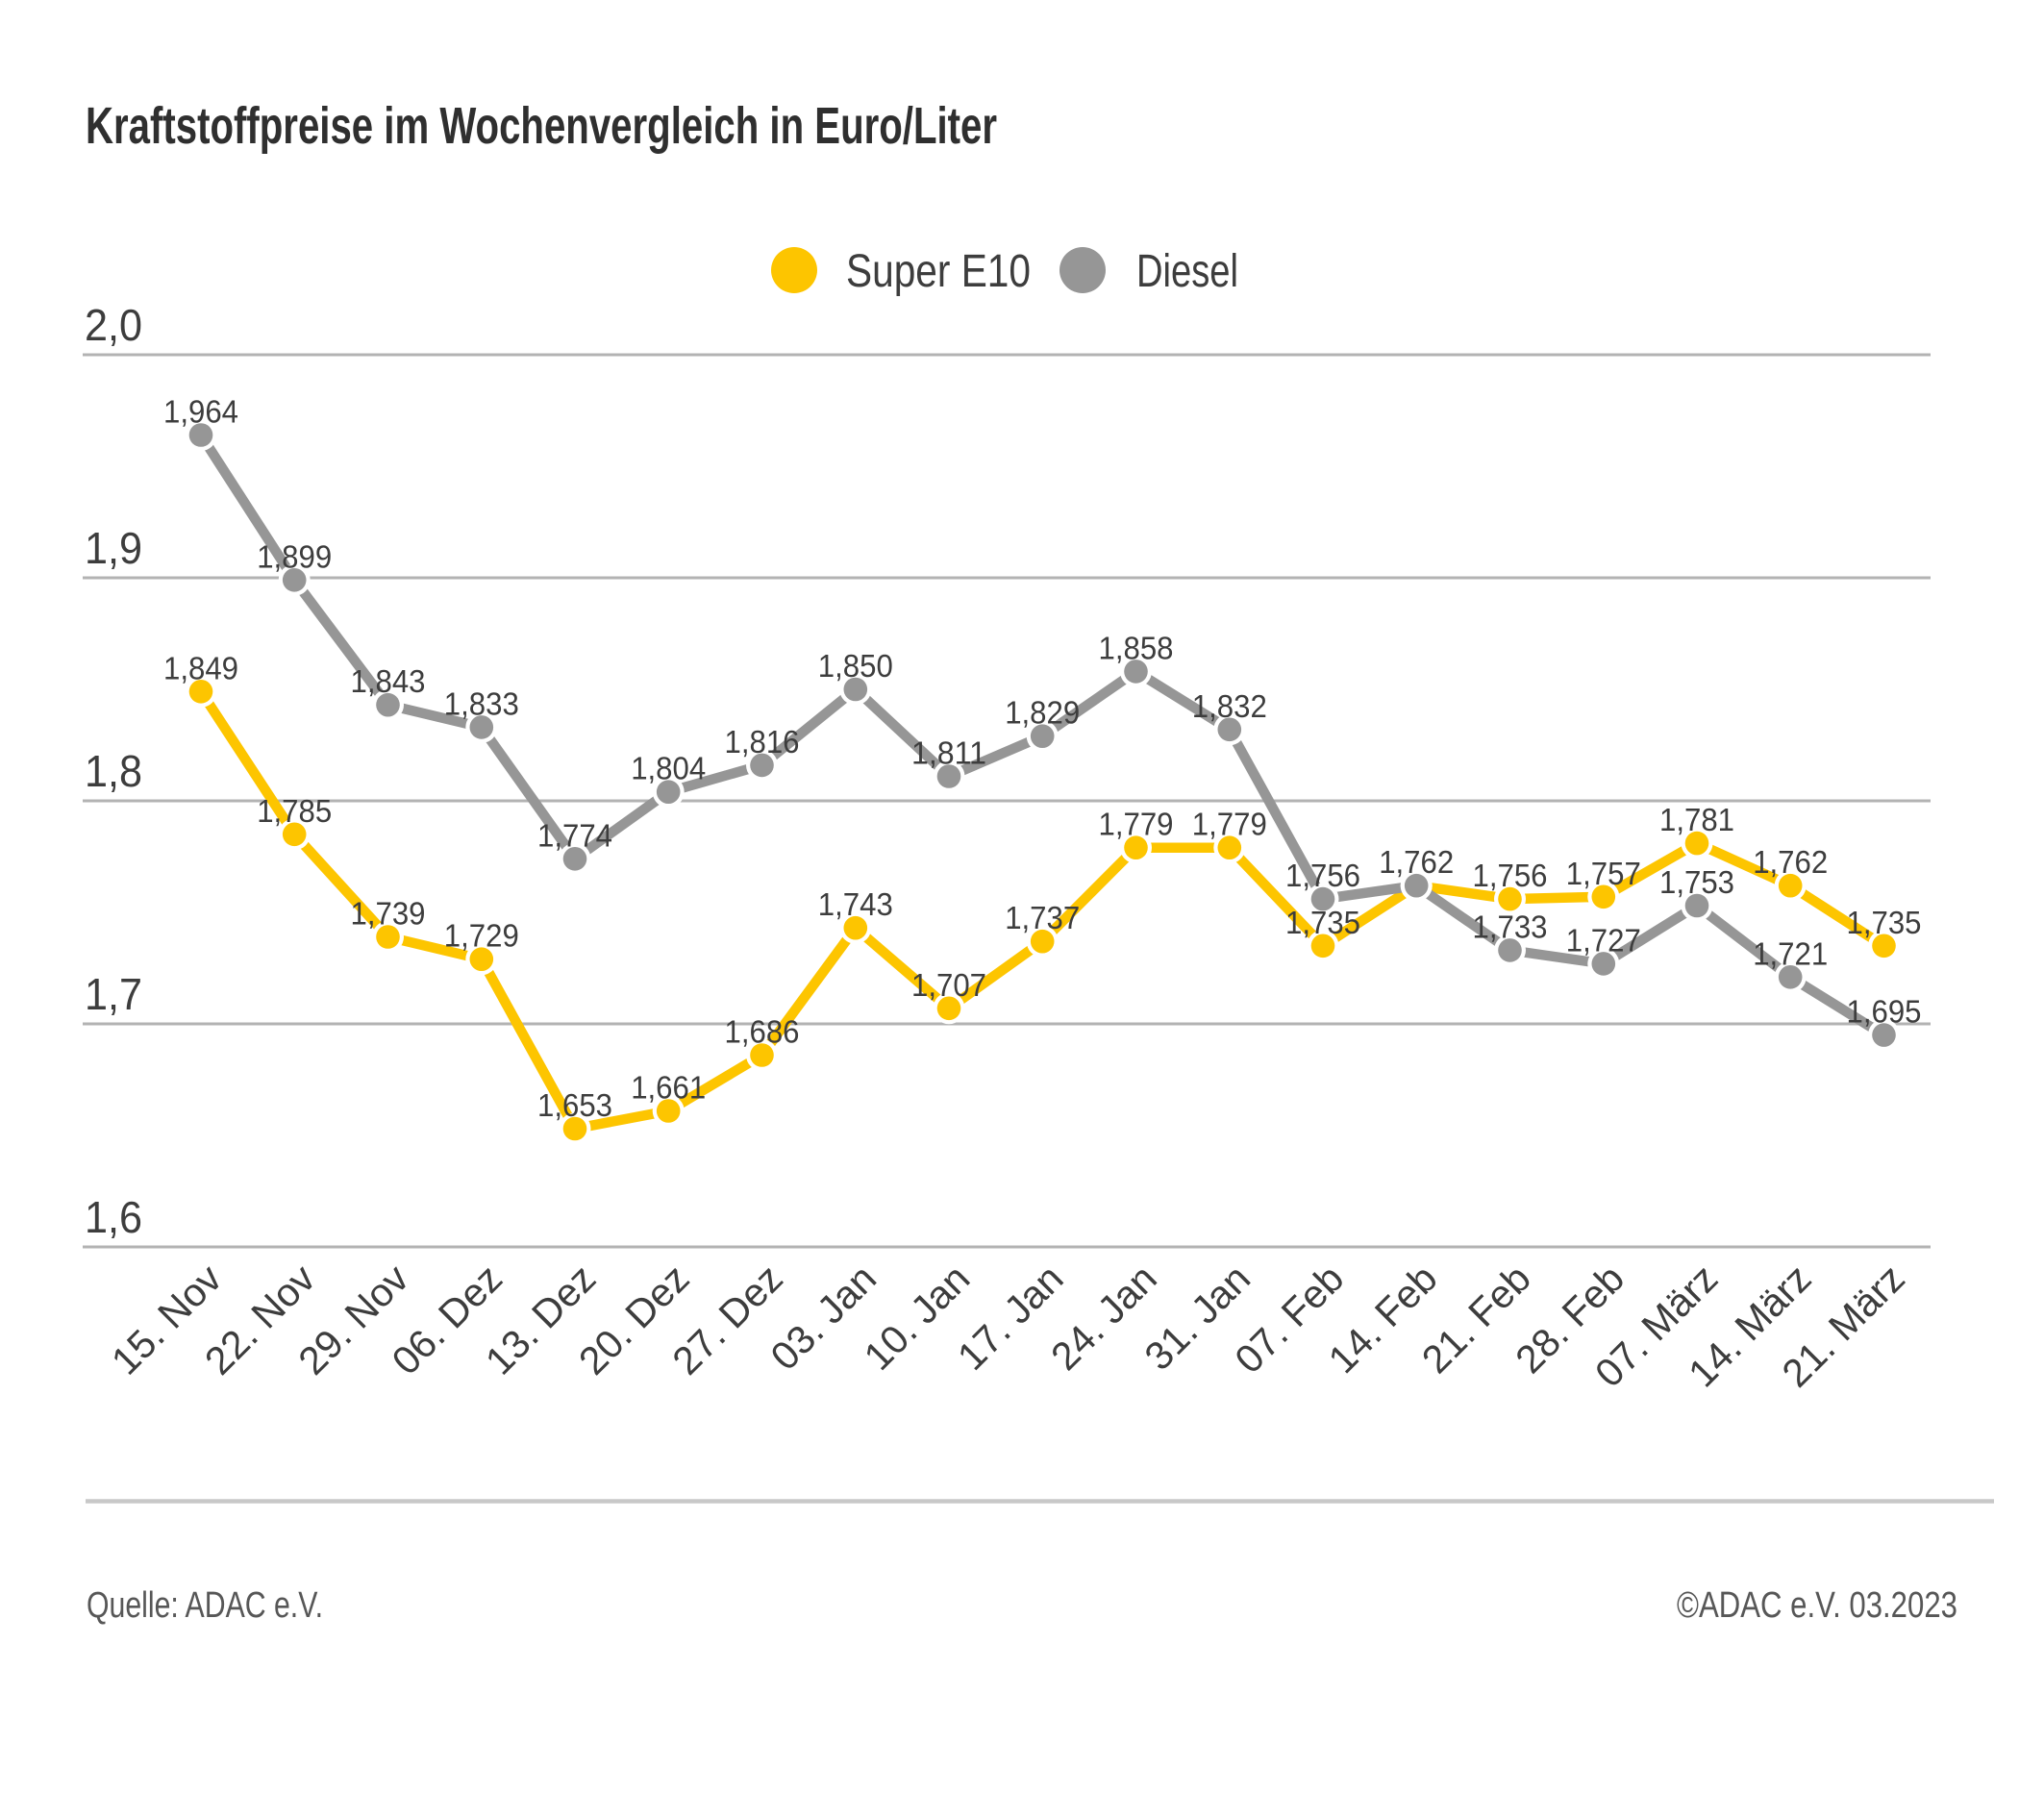 The height and width of the screenshot is (1793, 2044). I want to click on svg-text: 1,707, so click(948, 985).